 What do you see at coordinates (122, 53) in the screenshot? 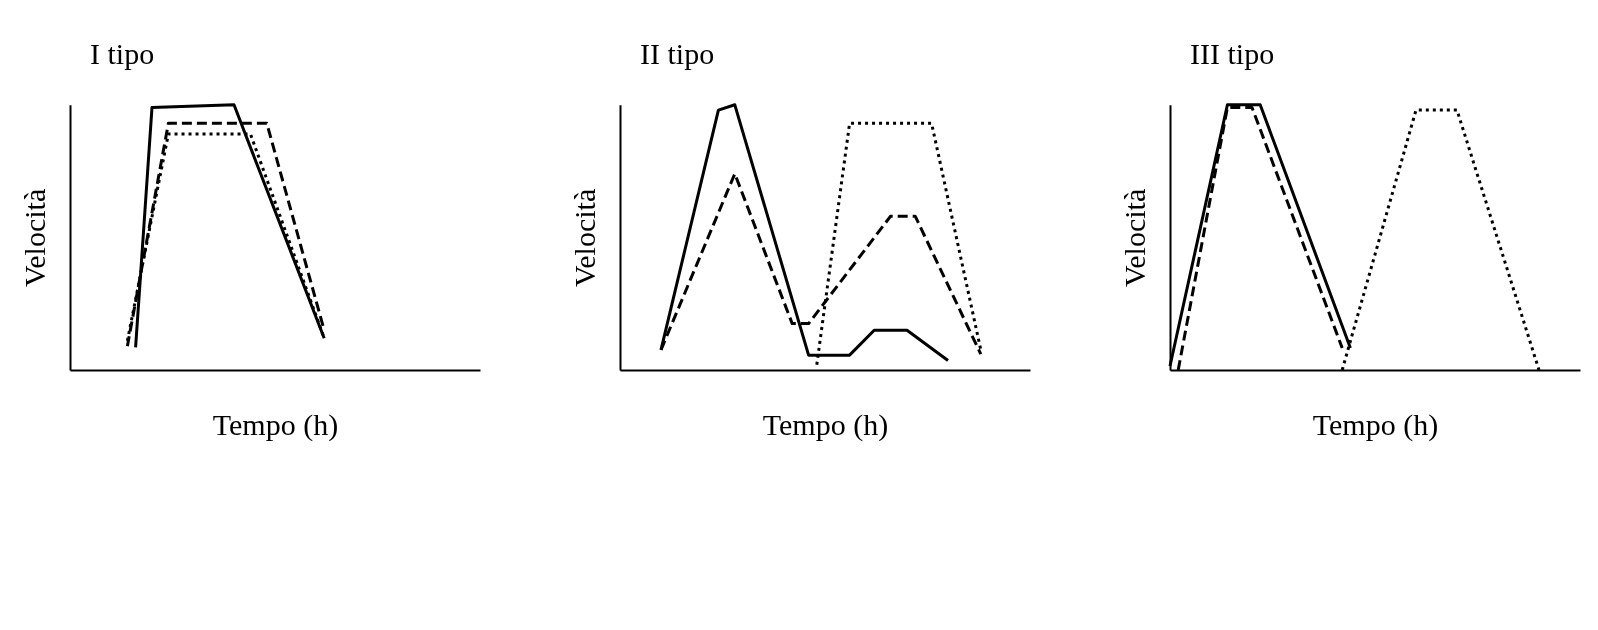
I see `chart-title: I tipo` at bounding box center [122, 53].